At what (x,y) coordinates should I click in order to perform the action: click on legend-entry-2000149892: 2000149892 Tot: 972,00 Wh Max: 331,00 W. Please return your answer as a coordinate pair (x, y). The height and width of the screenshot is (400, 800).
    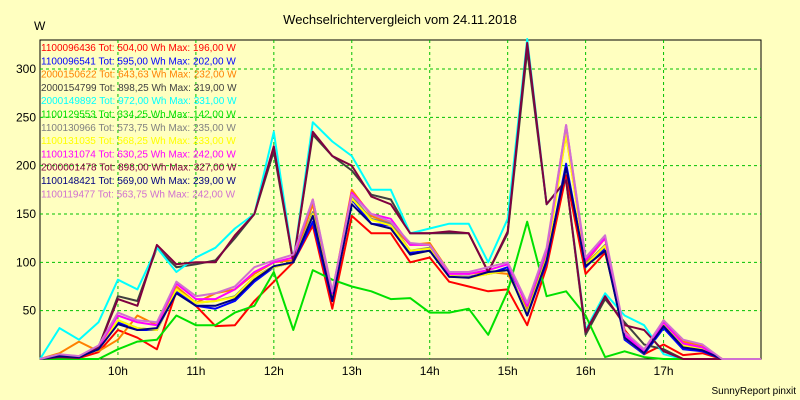
    Looking at the image, I should click on (139, 101).